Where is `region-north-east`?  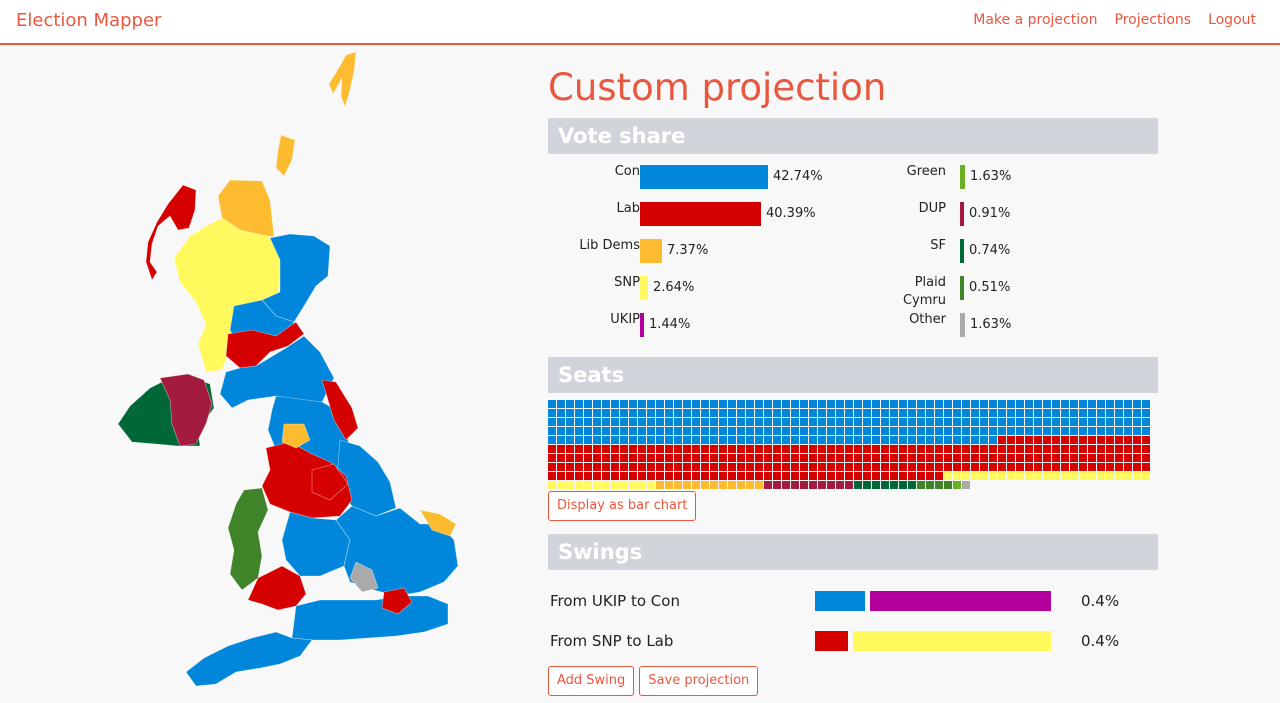 region-north-east is located at coordinates (340, 410).